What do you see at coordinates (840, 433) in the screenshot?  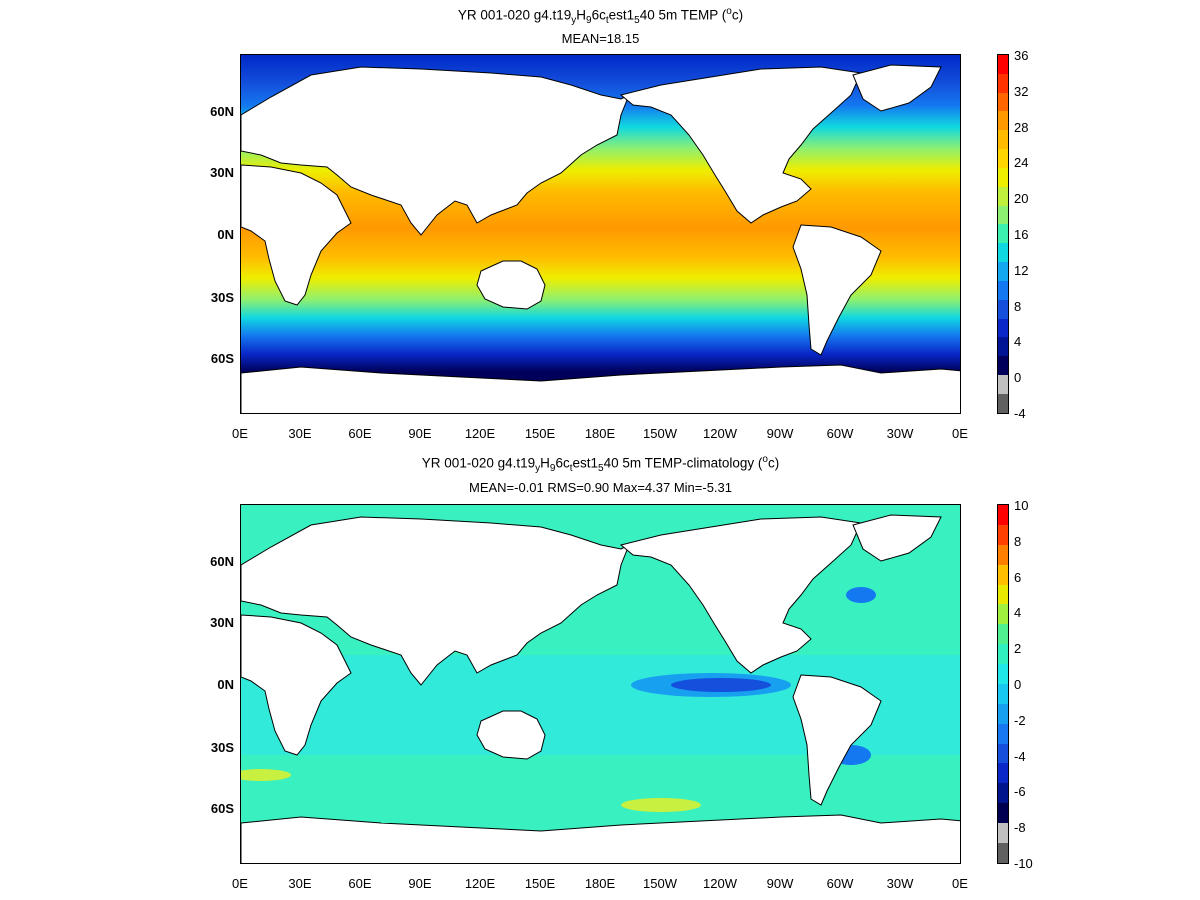 I see `panel1-lon-label: 60W` at bounding box center [840, 433].